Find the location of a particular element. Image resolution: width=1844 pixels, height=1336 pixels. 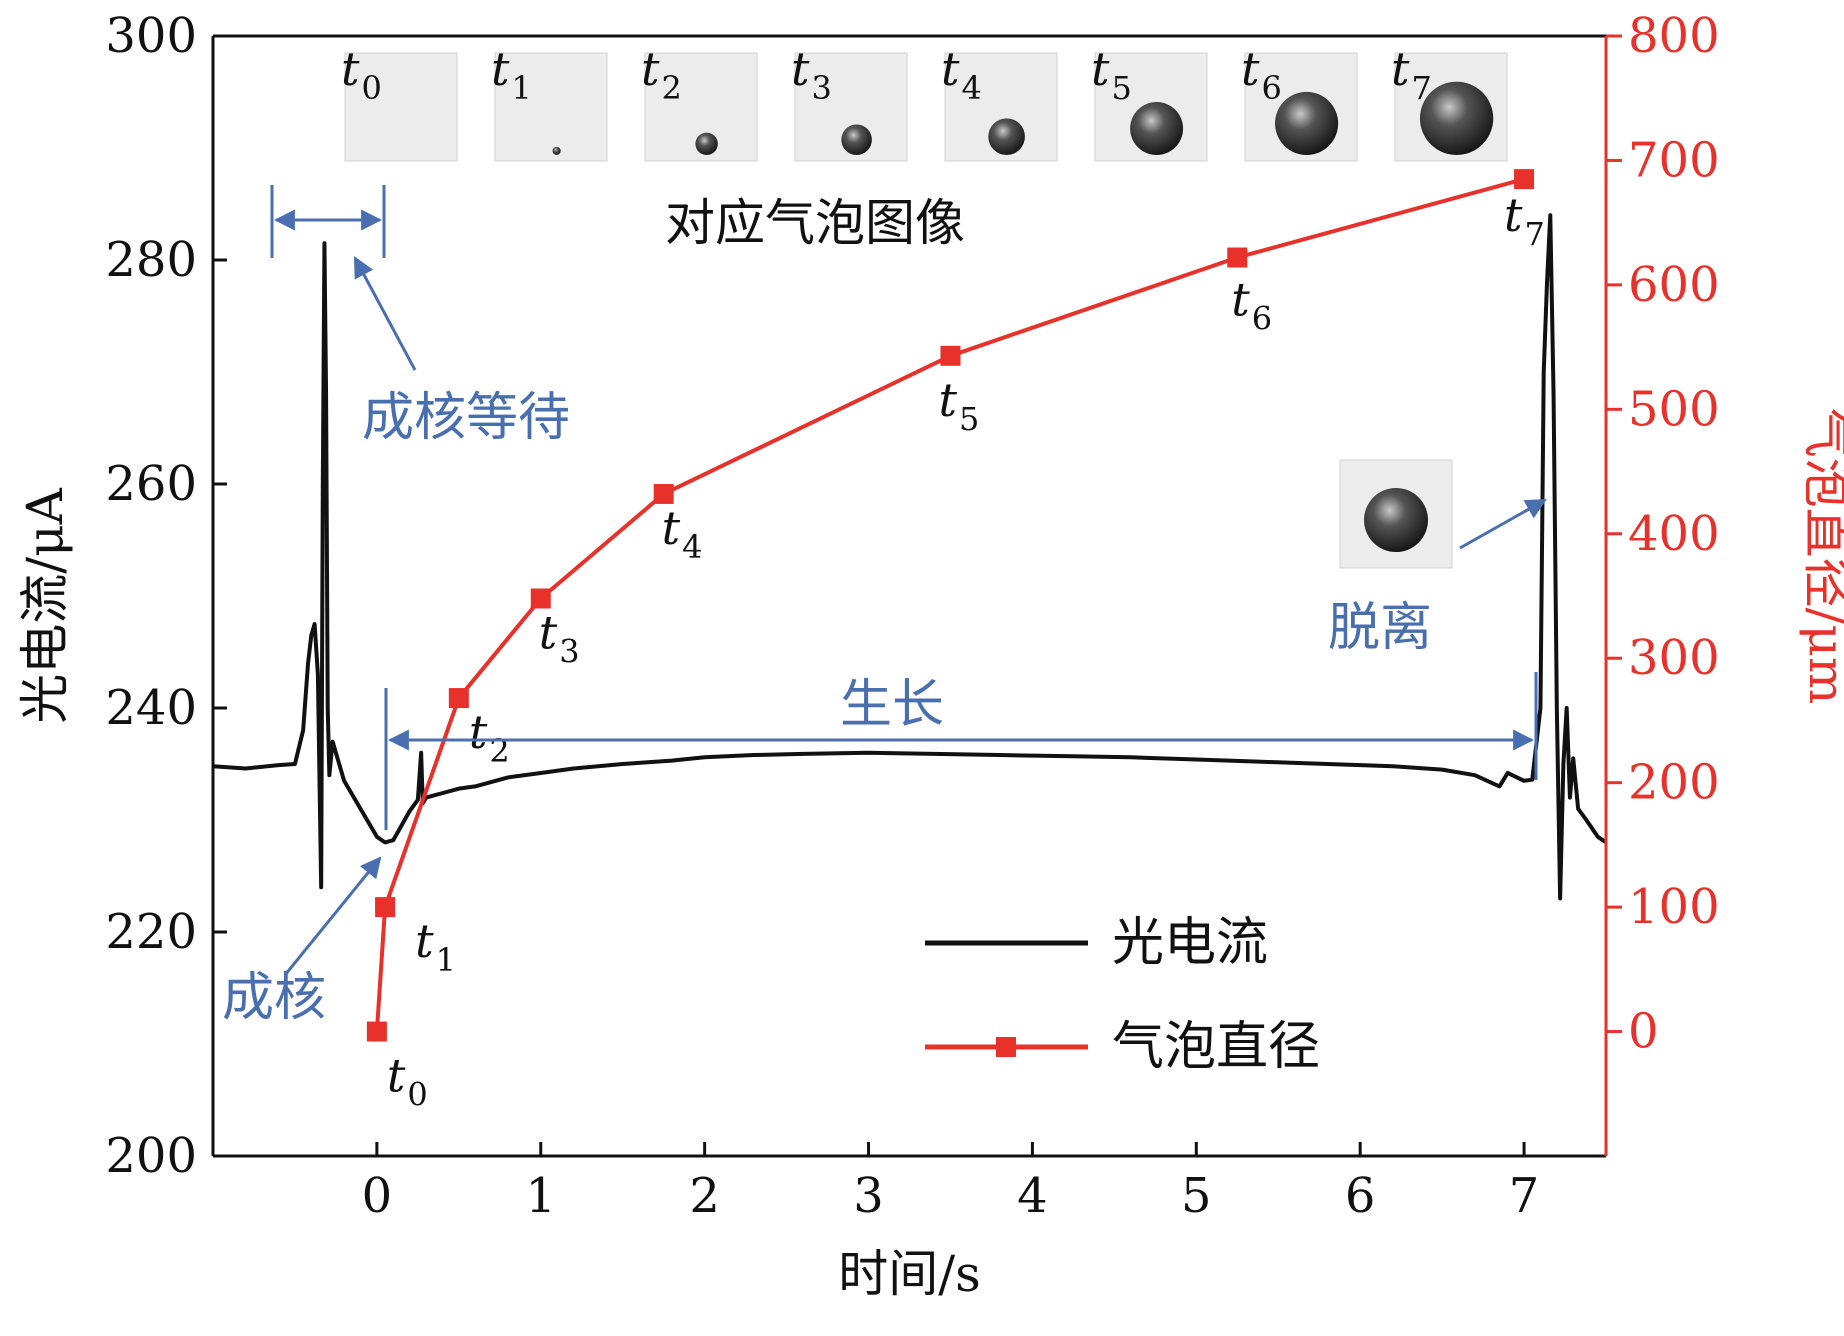

point-label-t6: t6 is located at coordinates (1251, 305).